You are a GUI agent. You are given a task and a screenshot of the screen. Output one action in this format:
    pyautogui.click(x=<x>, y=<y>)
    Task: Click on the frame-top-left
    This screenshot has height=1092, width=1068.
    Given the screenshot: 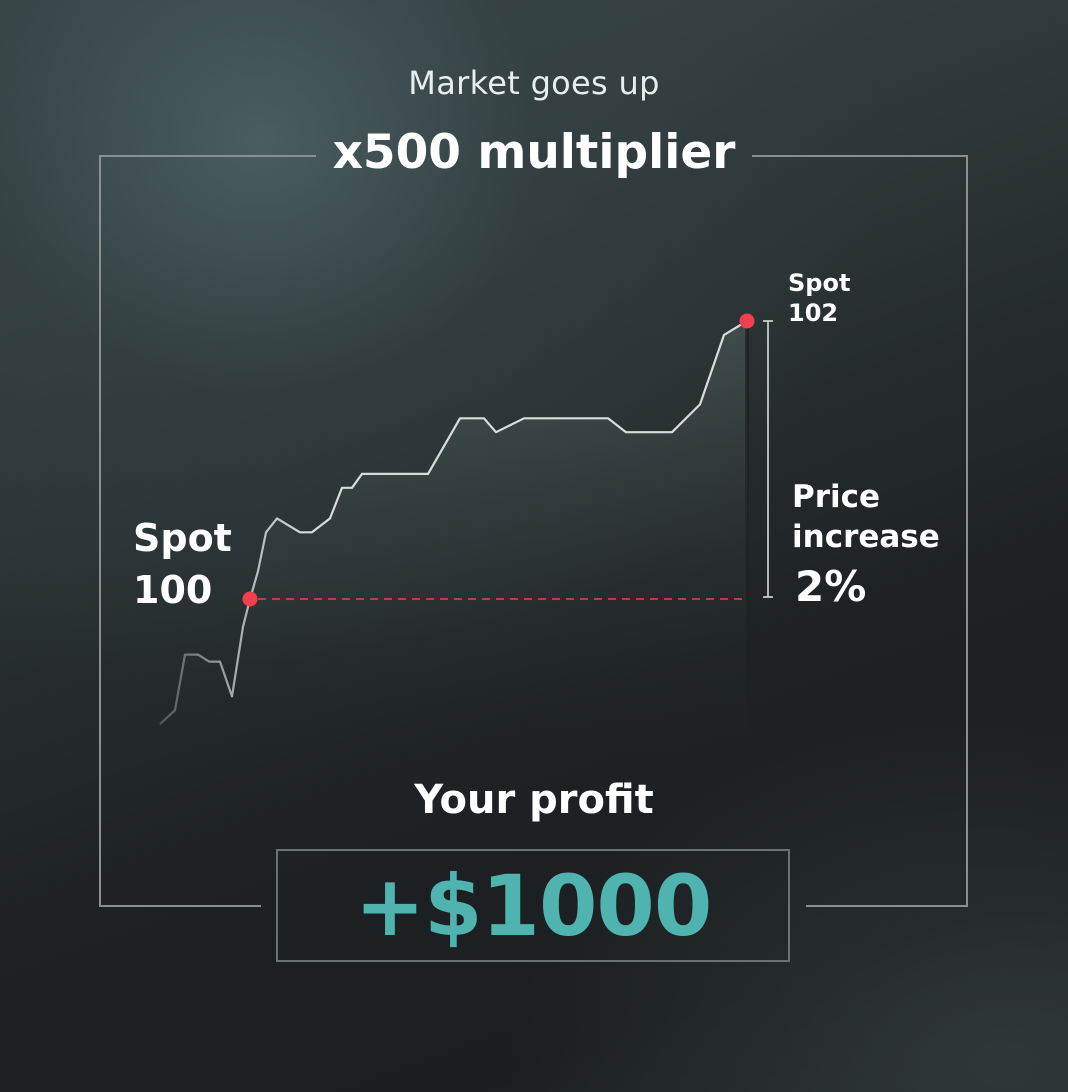 What is the action you would take?
    pyautogui.click(x=207, y=531)
    